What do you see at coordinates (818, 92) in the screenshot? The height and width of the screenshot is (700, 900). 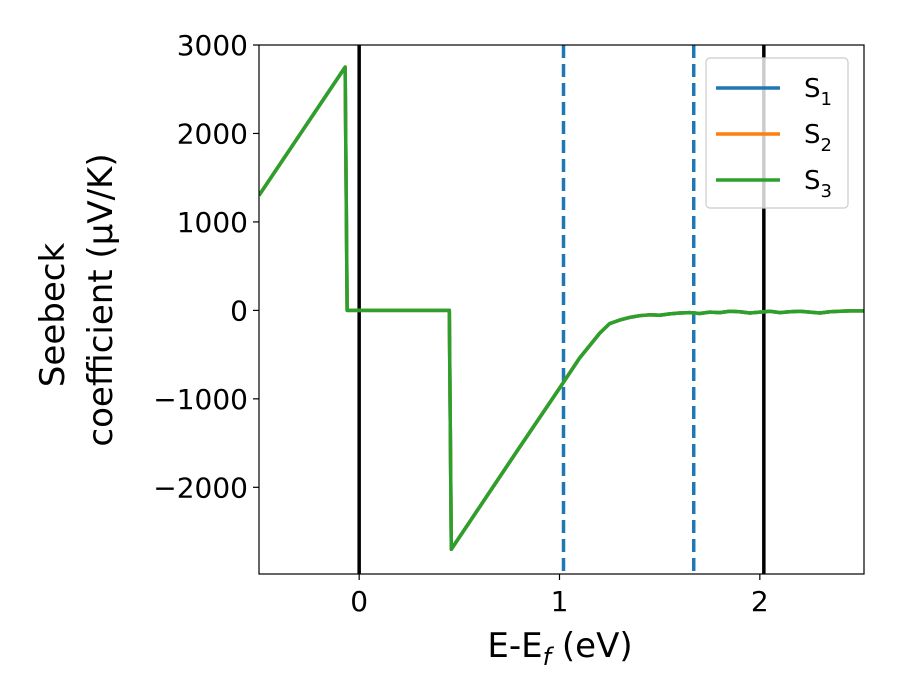 I see `legend-label-s1: S1` at bounding box center [818, 92].